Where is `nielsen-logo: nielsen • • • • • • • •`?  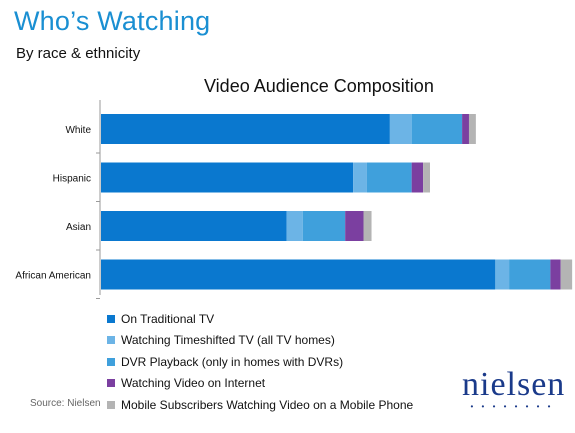
nielsen-logo: nielsen • • • • • • • • is located at coordinates (514, 389).